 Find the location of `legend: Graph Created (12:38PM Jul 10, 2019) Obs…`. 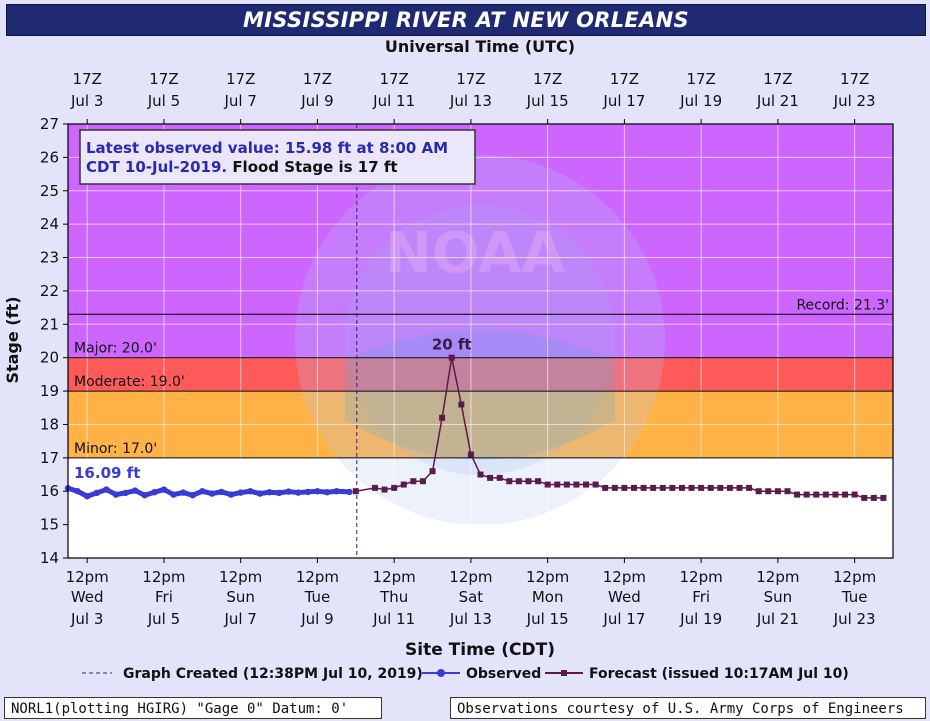

legend: Graph Created (12:38PM Jul 10, 2019) Obs… is located at coordinates (465, 674).